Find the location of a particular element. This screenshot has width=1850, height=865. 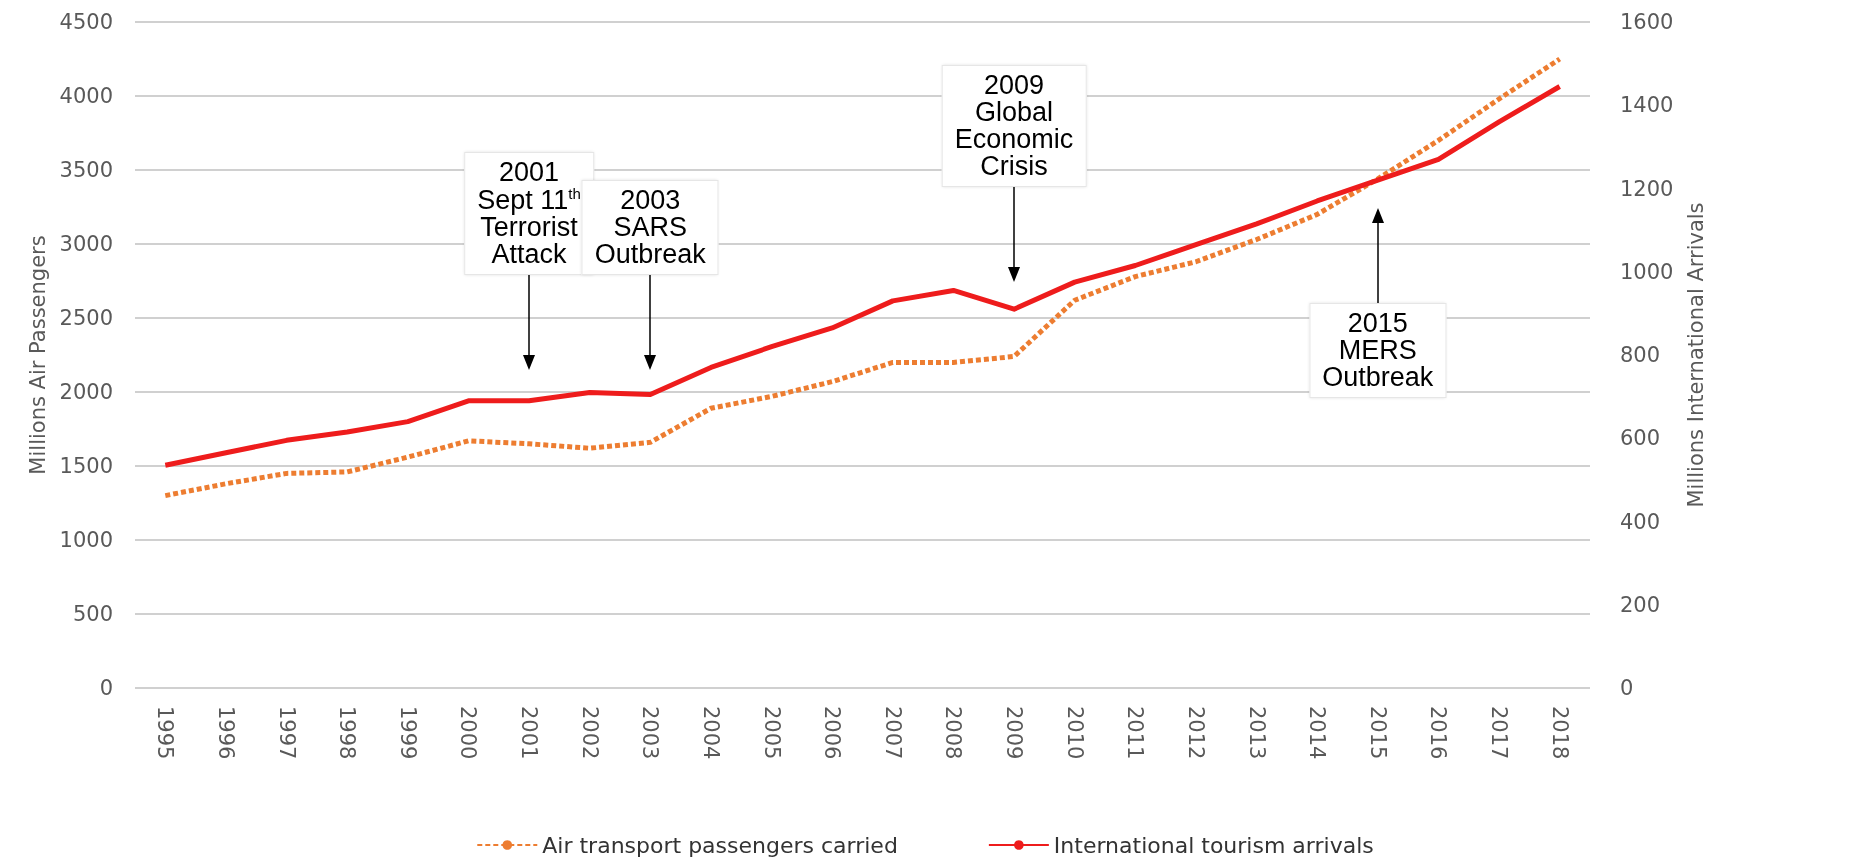

annotation: 2001 Sept 11$^{th}$ Terrorist Attack is located at coordinates (529, 213).